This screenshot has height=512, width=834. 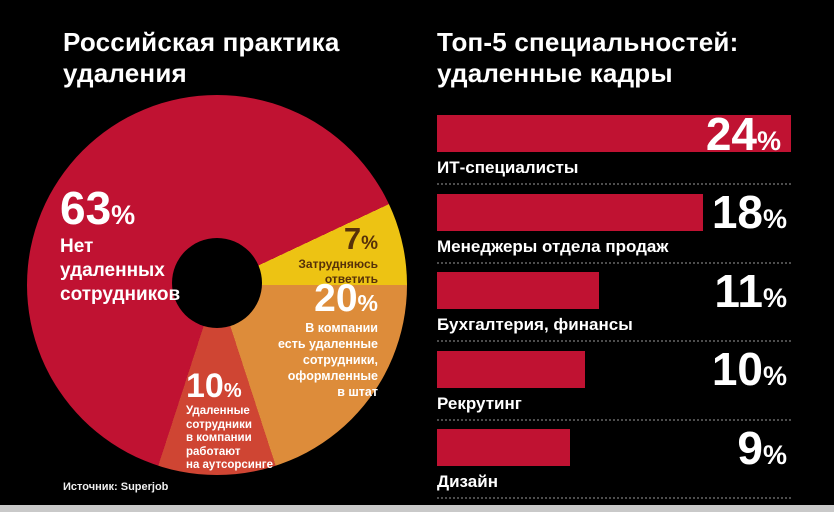 I want to click on bar-track: 9%, so click(x=614, y=448).